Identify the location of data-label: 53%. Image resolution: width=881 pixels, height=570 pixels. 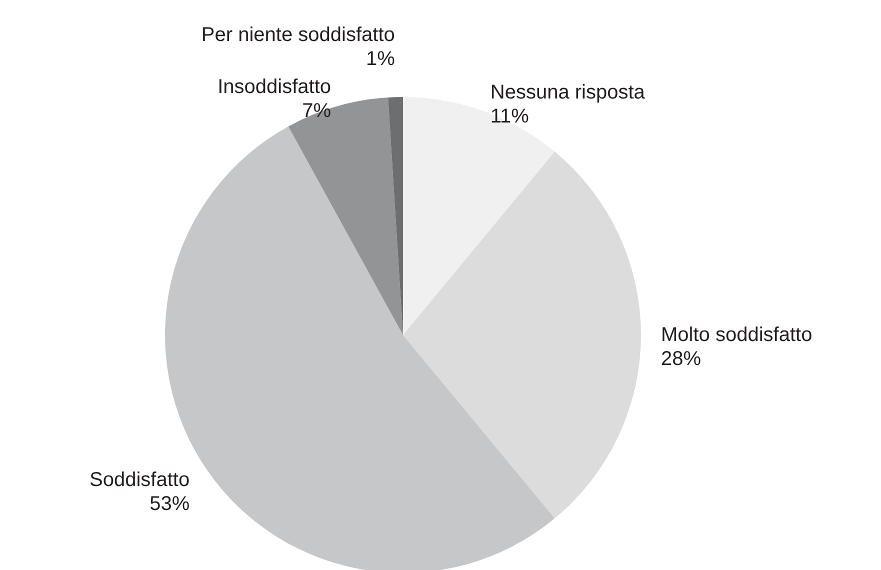
(170, 504).